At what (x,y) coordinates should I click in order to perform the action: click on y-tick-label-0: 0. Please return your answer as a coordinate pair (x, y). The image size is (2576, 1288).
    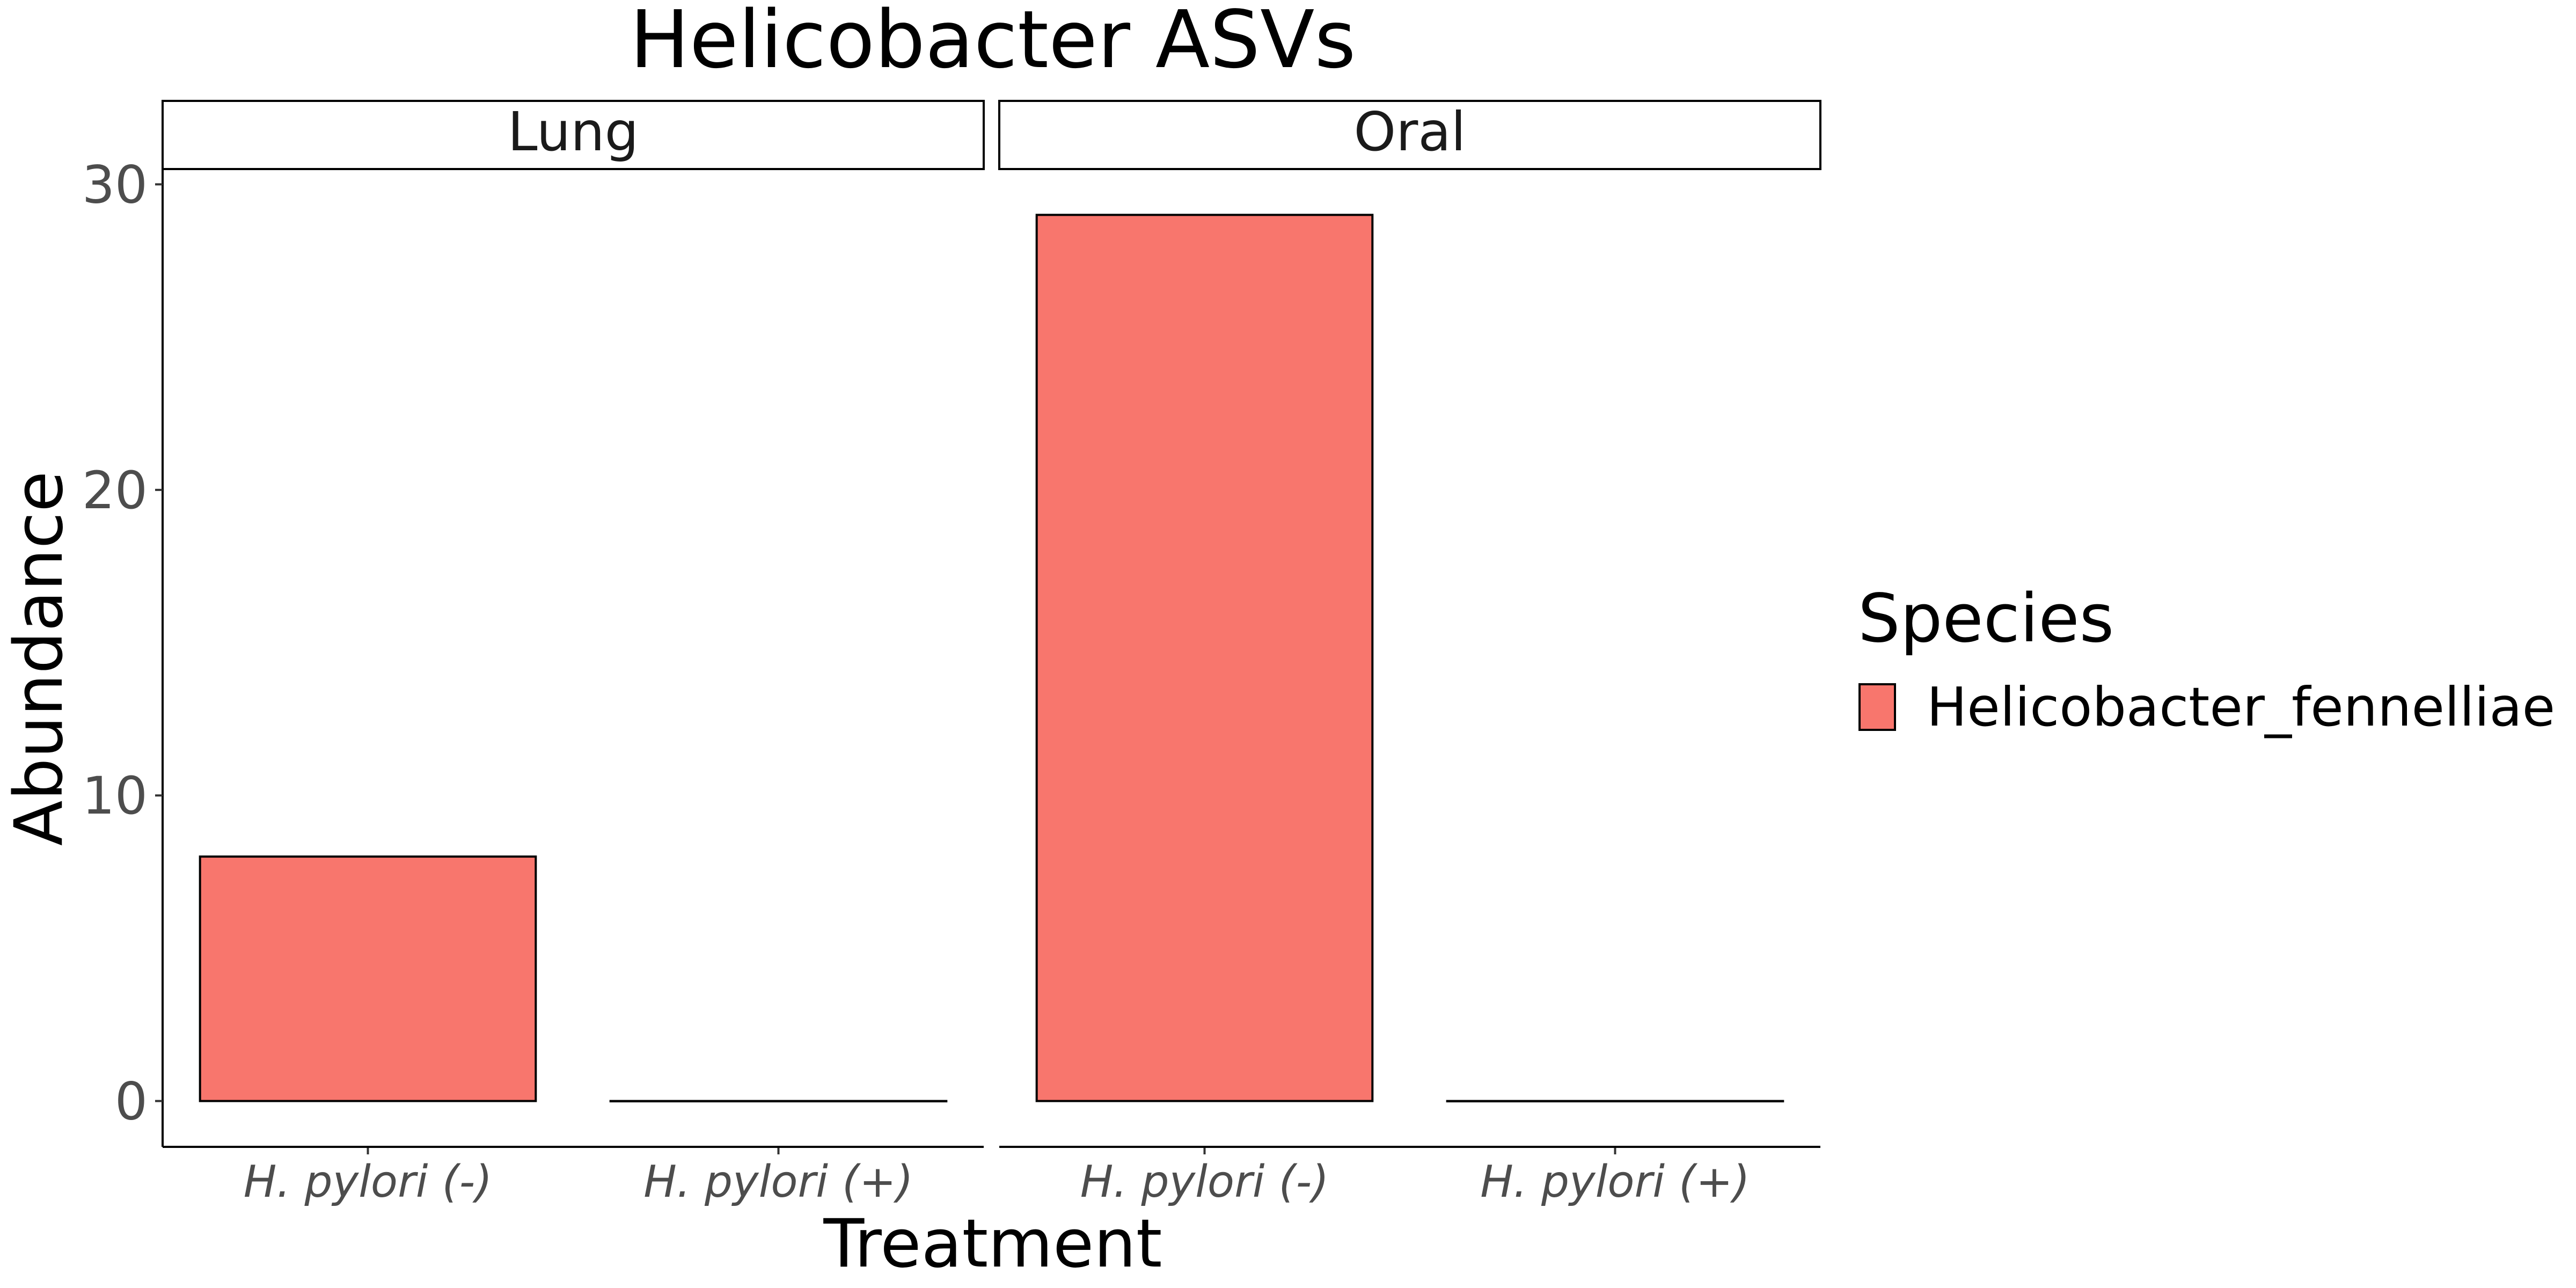
    Looking at the image, I should click on (131, 1102).